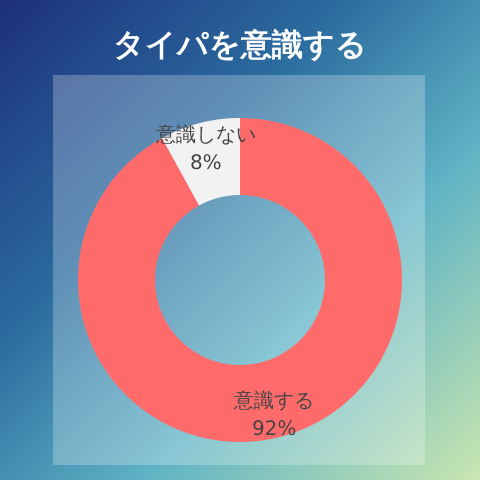 The height and width of the screenshot is (480, 480). I want to click on data-label: 92%, so click(274, 428).